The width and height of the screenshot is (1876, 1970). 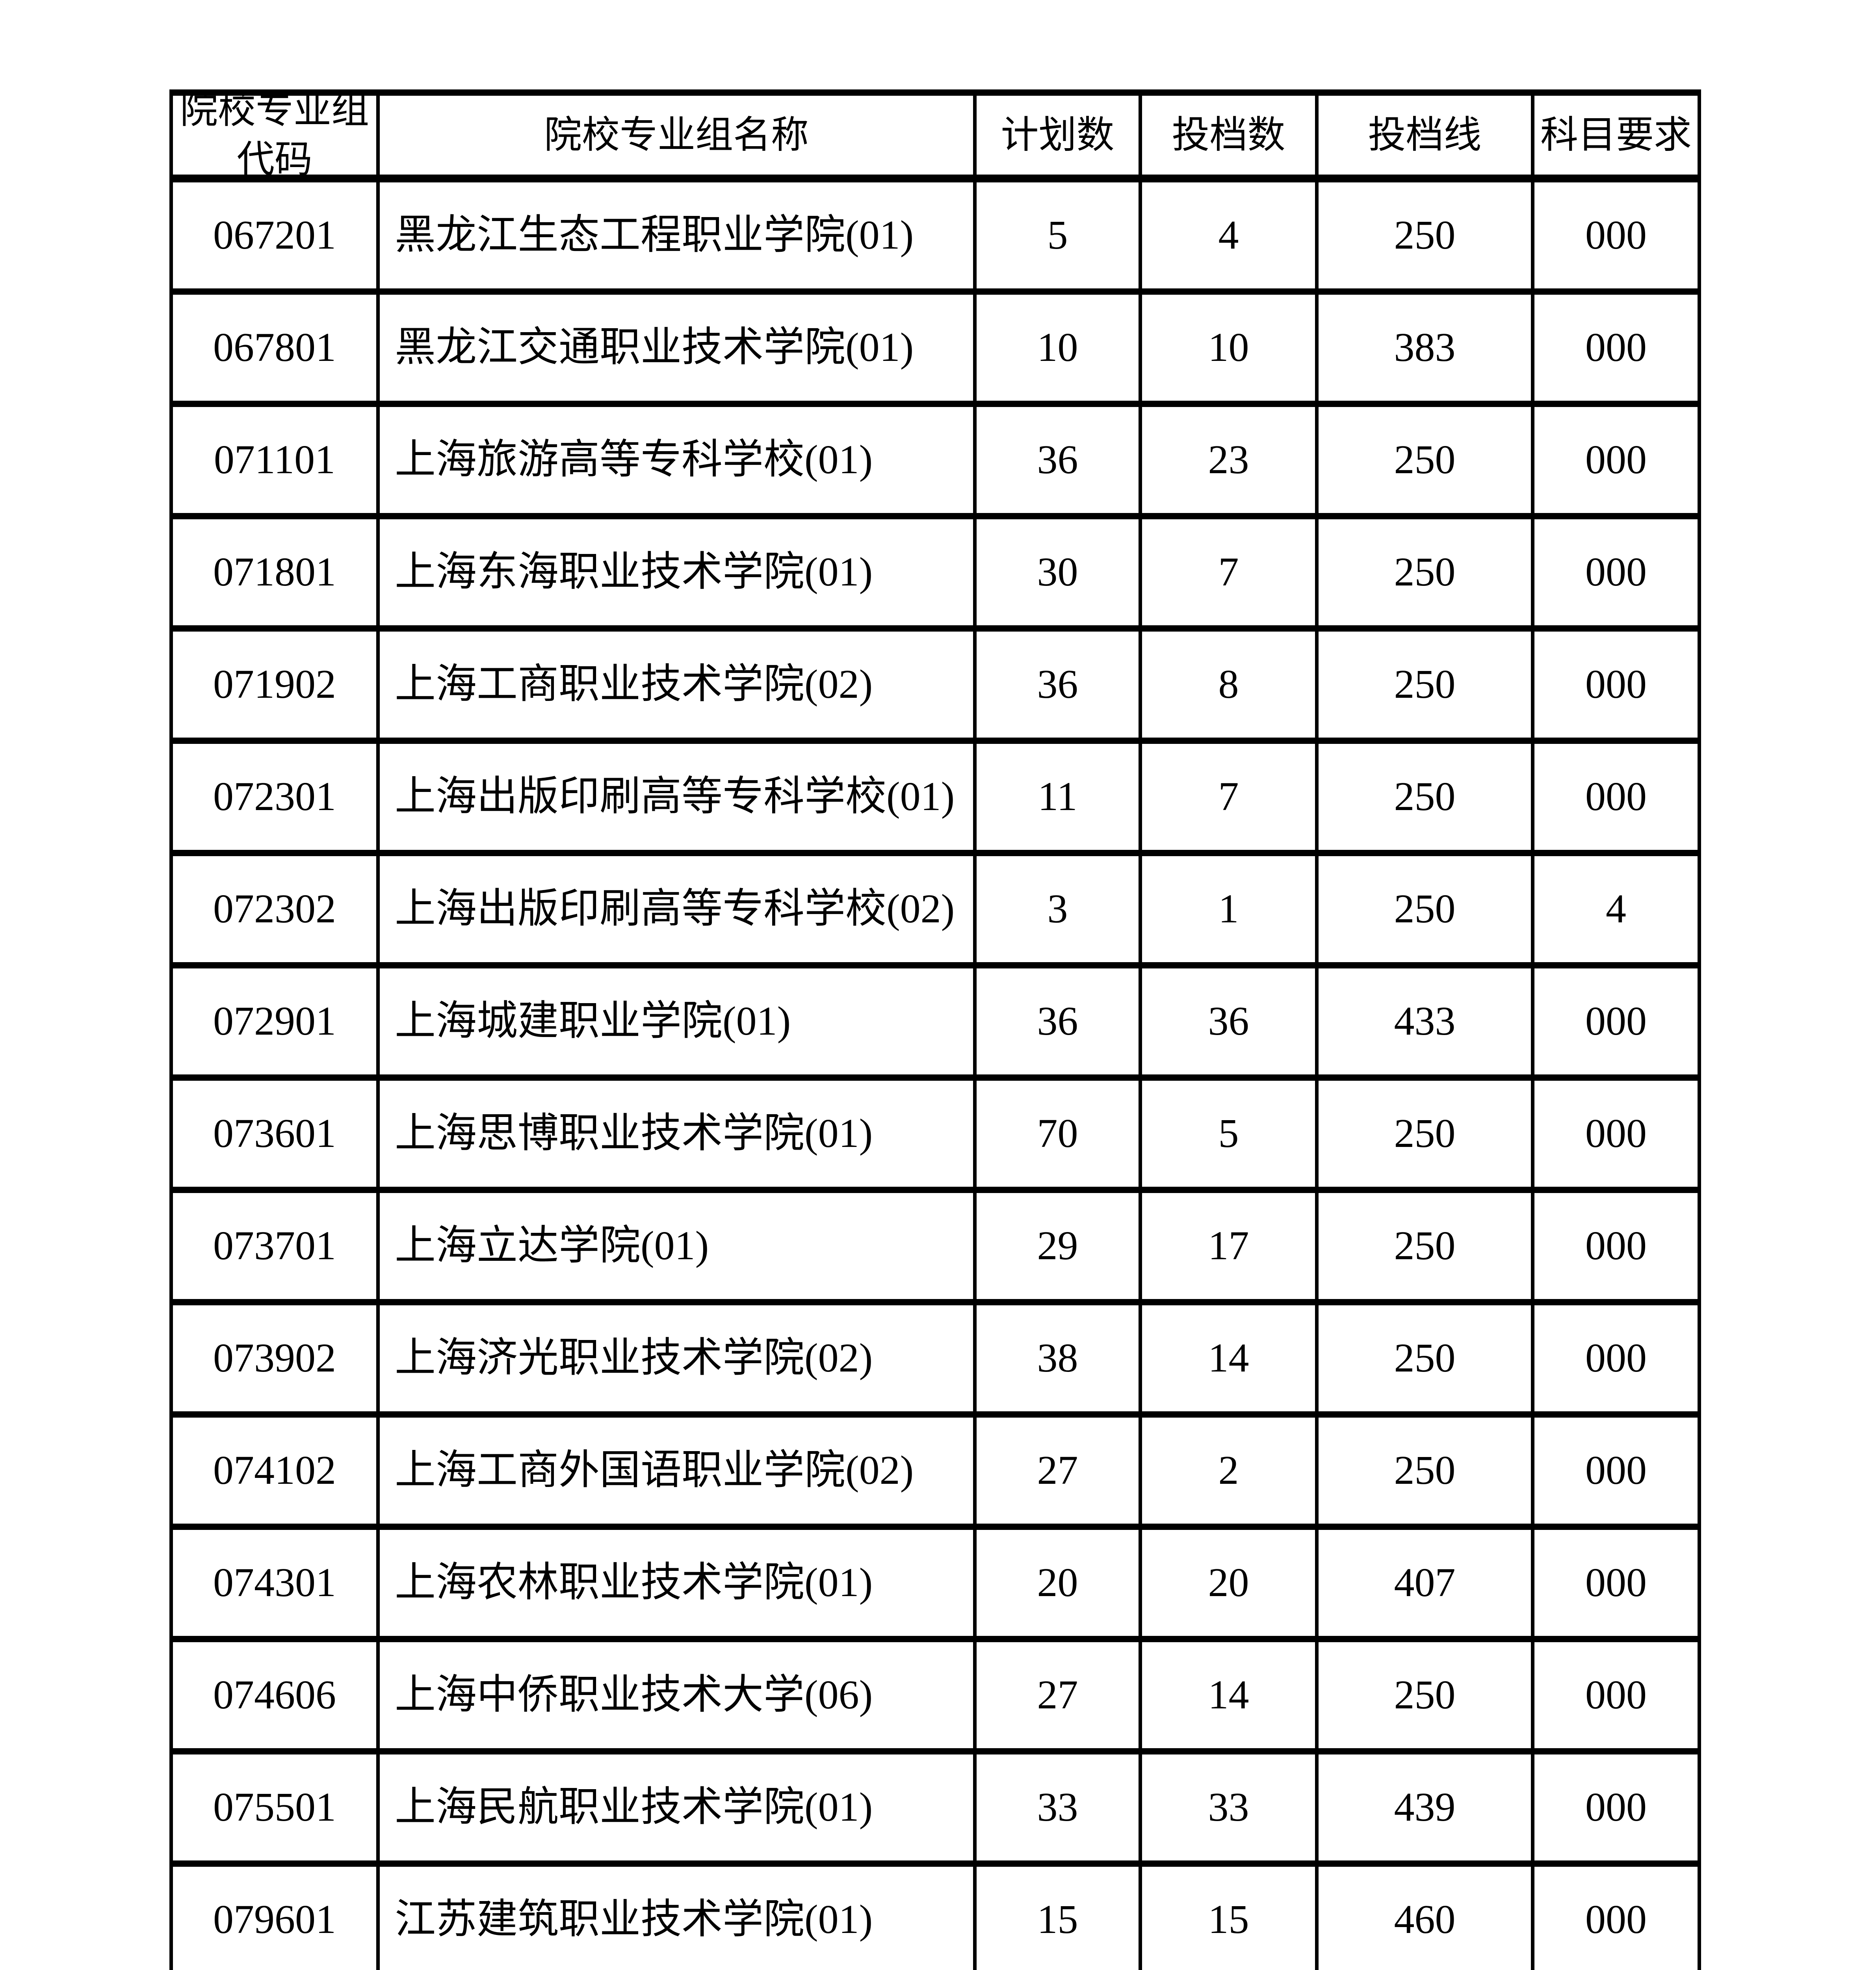 What do you see at coordinates (678, 1471) in the screenshot?
I see `cell-group-name: 上海工商外国语职业学院(02)` at bounding box center [678, 1471].